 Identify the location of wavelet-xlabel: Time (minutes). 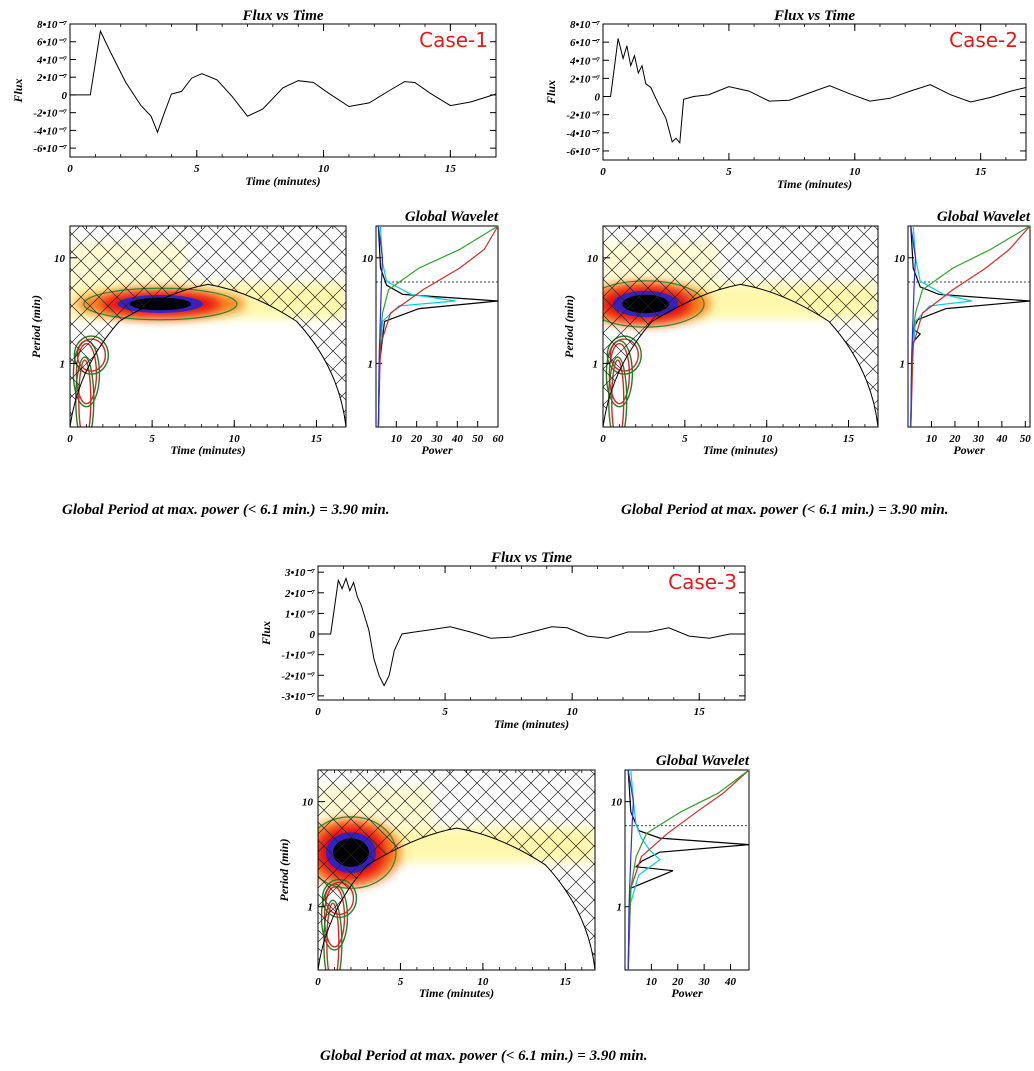
(207, 450).